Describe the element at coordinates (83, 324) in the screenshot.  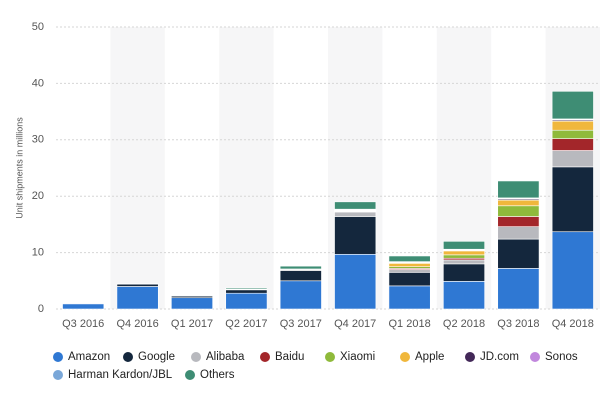
I see `x-tick-label: Q3 2016` at that location.